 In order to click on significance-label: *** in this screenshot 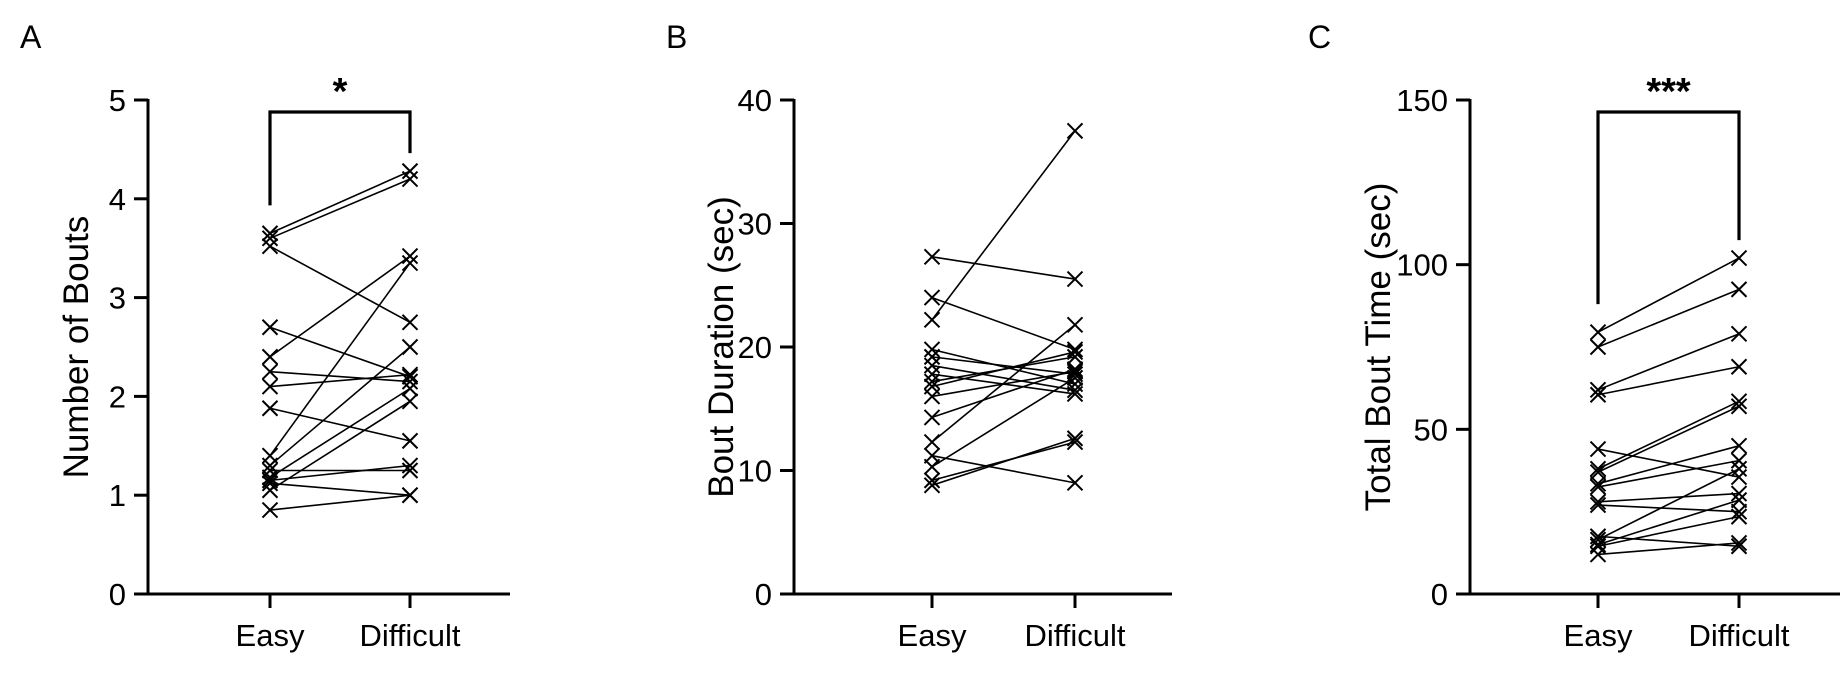, I will do `click(1668, 92)`.